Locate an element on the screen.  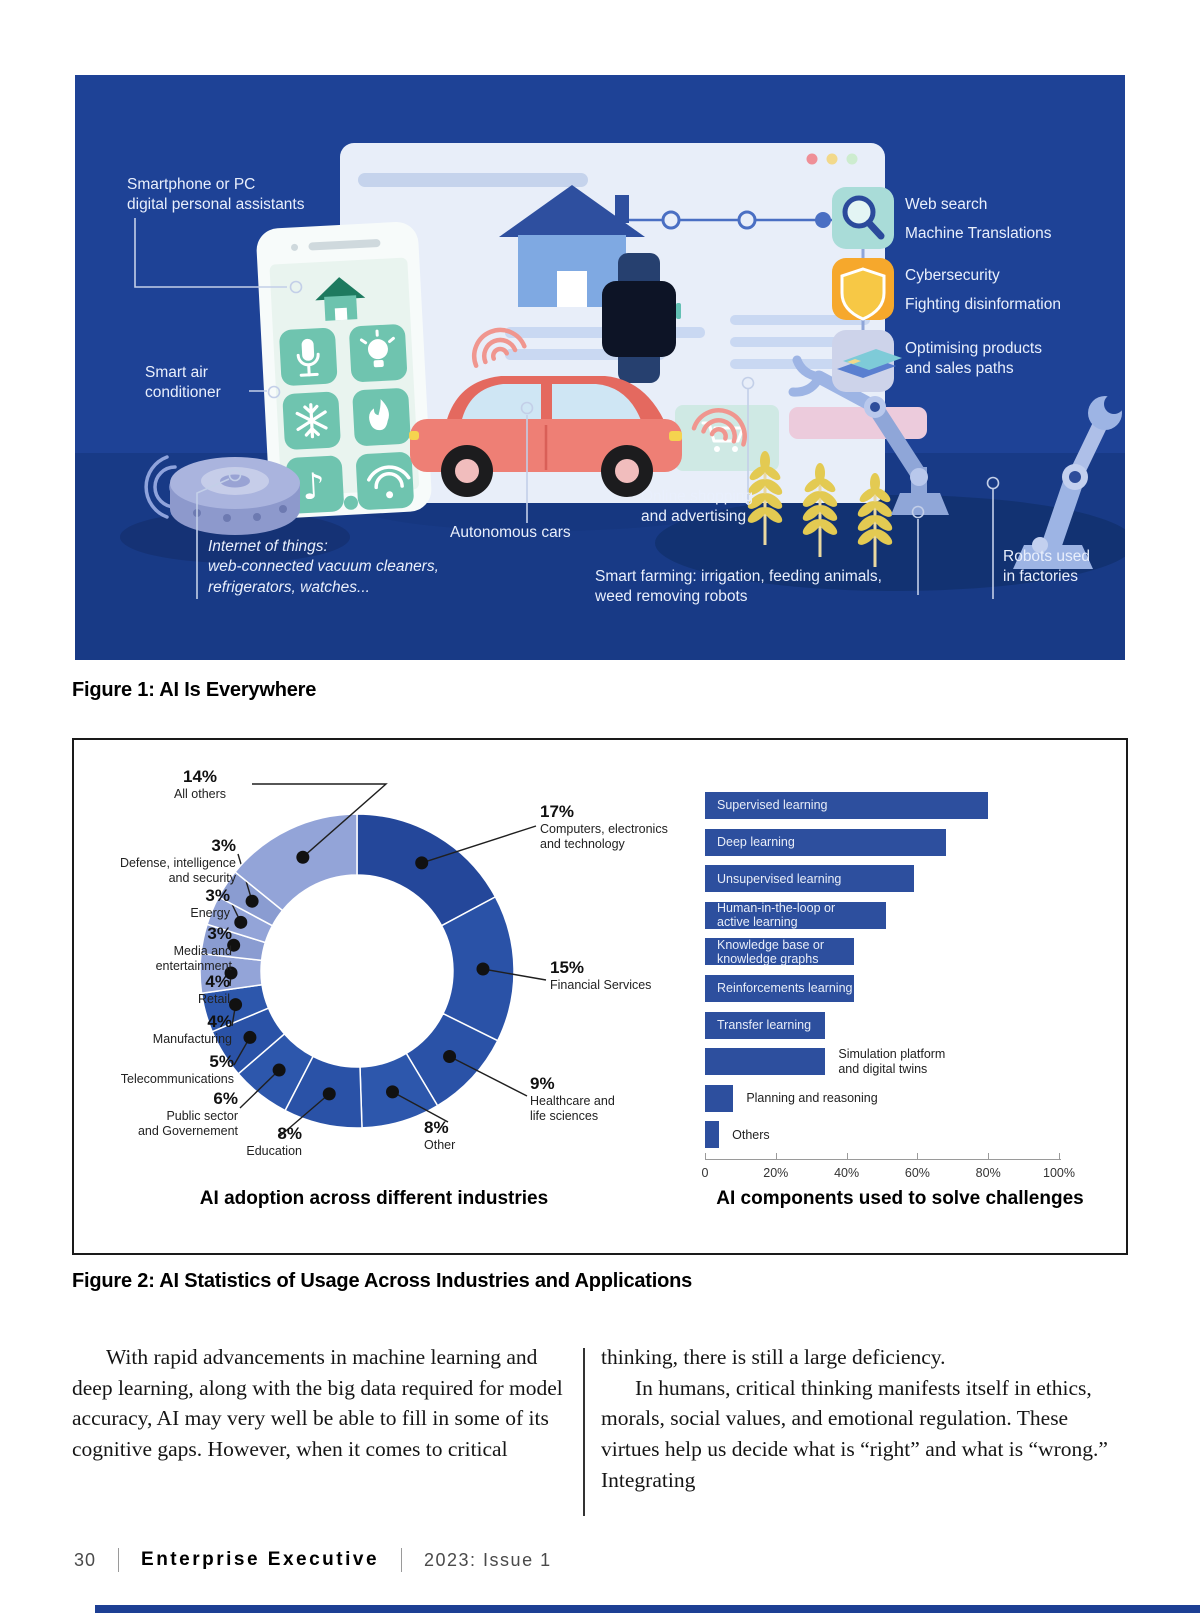
donut-label-name: Manufacturing is located at coordinates (192, 1039).